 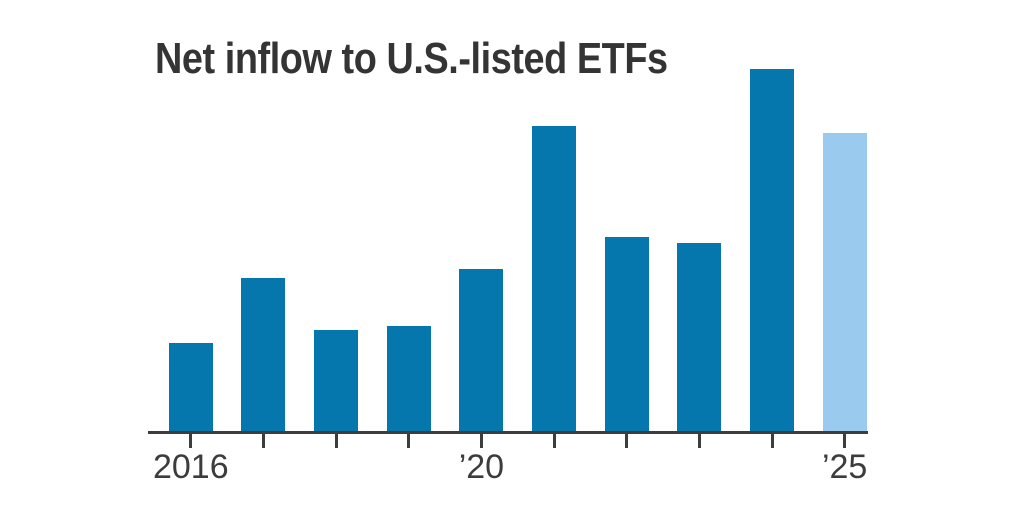 What do you see at coordinates (845, 441) in the screenshot?
I see `x-tick-2025` at bounding box center [845, 441].